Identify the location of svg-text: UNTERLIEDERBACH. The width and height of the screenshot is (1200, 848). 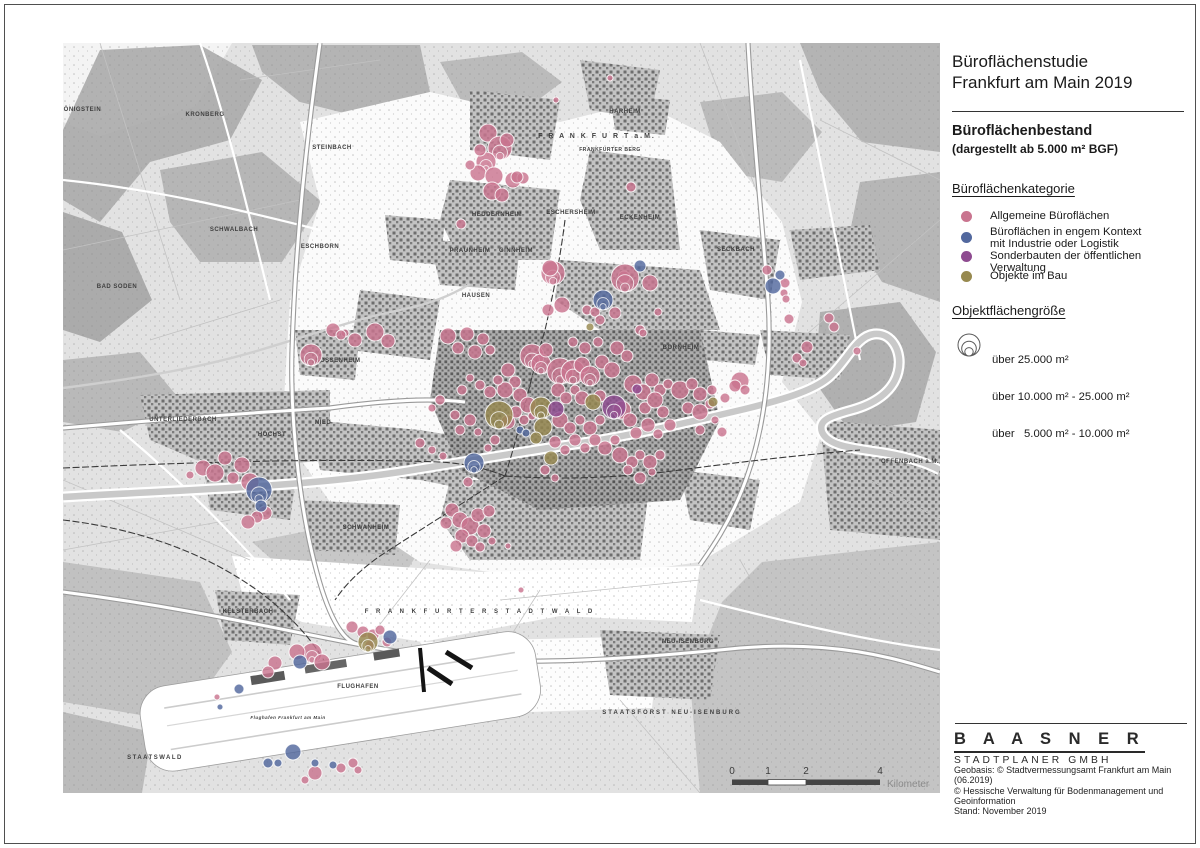
(183, 420).